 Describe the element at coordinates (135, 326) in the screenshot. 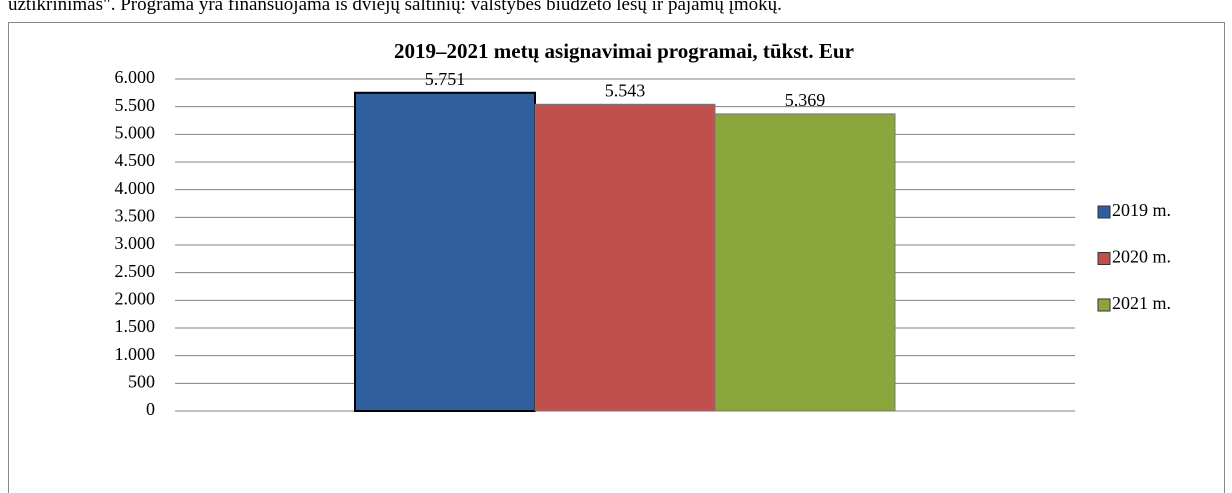

I see `y-tick-label: 1.500` at that location.